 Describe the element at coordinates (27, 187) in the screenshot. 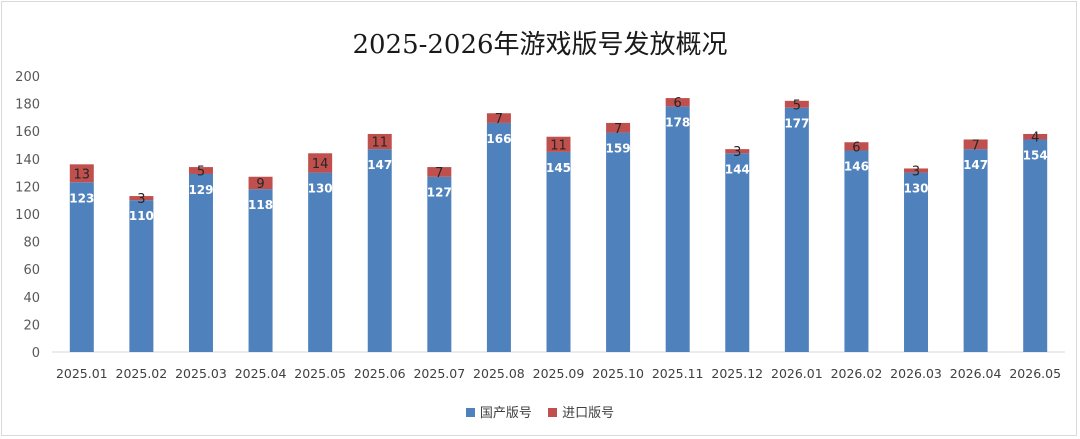

I see `y-tick-label: 120` at that location.